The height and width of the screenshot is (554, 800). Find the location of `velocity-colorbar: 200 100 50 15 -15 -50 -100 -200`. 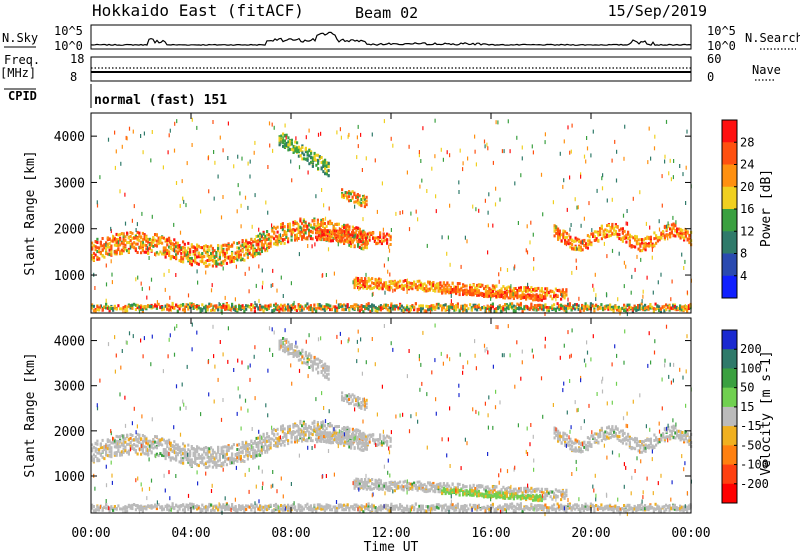

velocity-colorbar: 200 100 50 15 -15 -50 -100 -200 is located at coordinates (745, 416).